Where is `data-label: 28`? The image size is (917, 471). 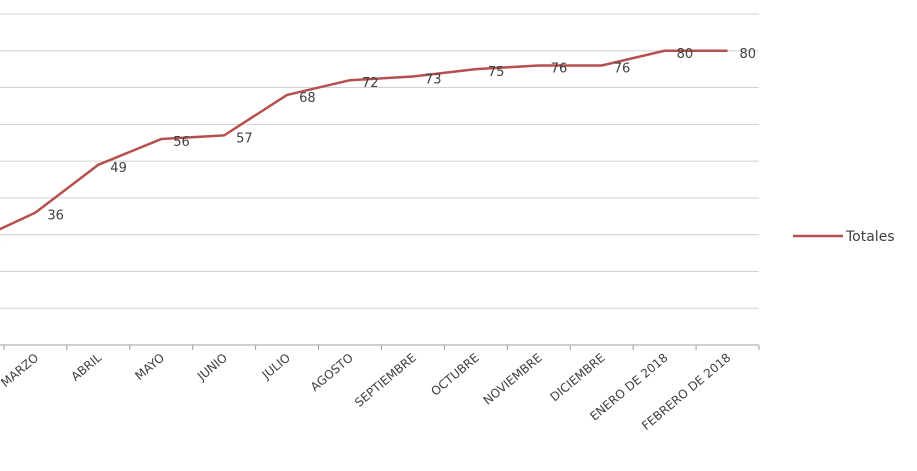
data-label: 28 is located at coordinates (0, 245).